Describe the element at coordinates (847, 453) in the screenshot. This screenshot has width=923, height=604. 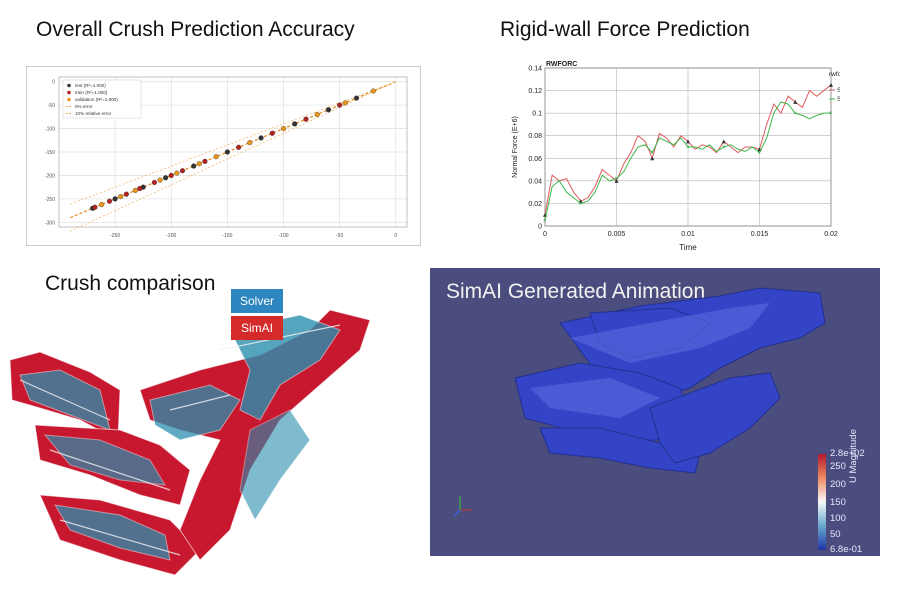
I see `colorbar-max-label: 2.8e+02` at that location.